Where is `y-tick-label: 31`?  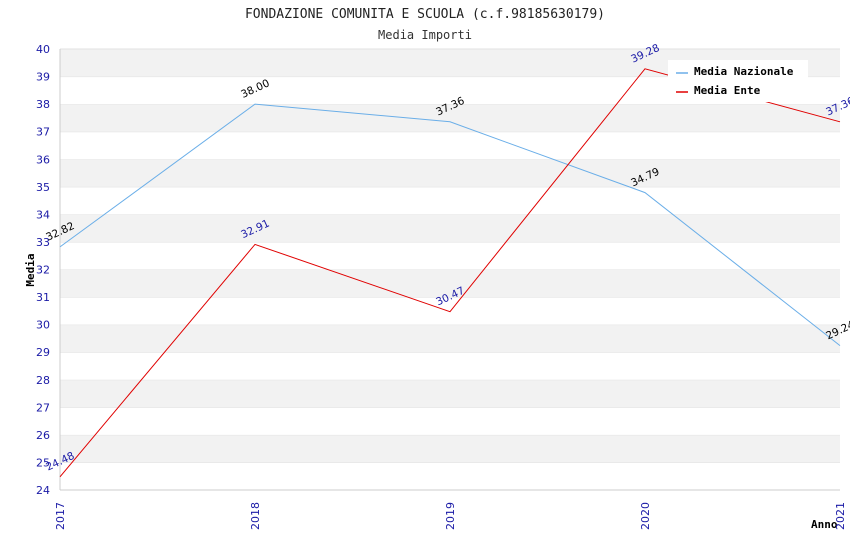
y-tick-label: 31 is located at coordinates (43, 297).